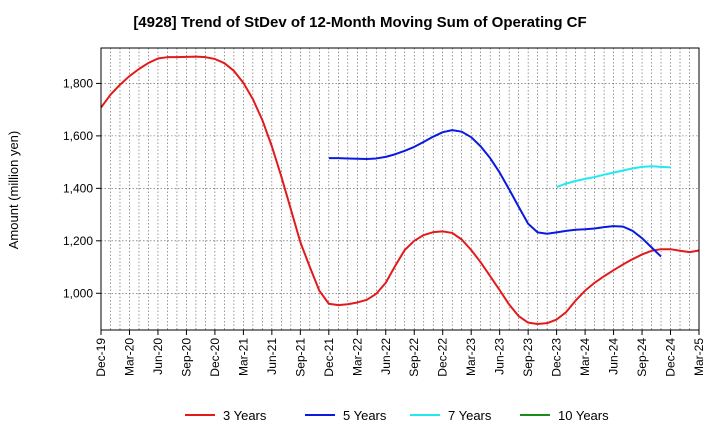 This screenshot has width=720, height=440. What do you see at coordinates (78, 136) in the screenshot?
I see `y-tick-label: 1,600` at bounding box center [78, 136].